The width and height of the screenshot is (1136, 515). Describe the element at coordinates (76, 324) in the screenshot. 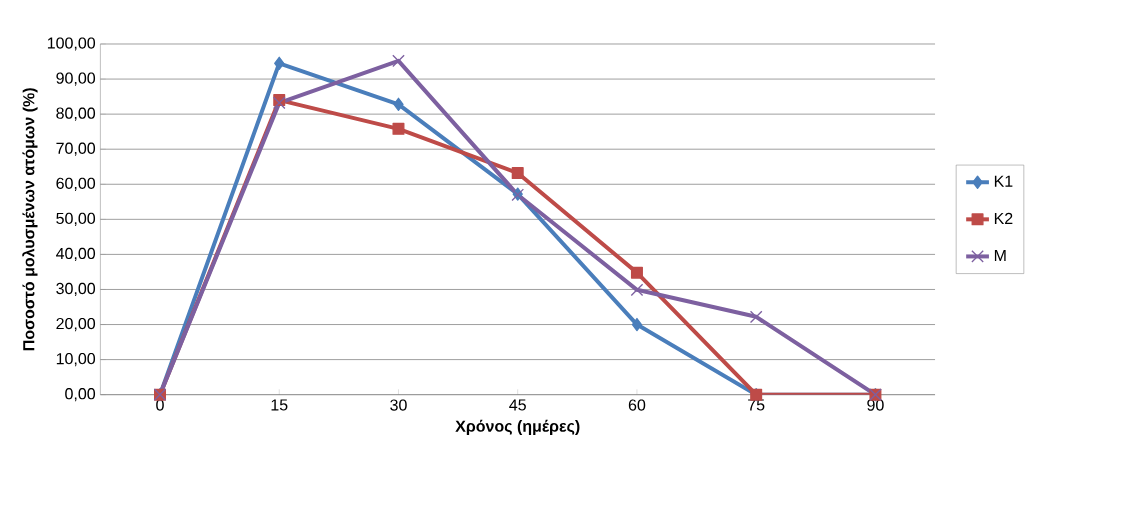

I see `y-tick-label: 20,00` at that location.